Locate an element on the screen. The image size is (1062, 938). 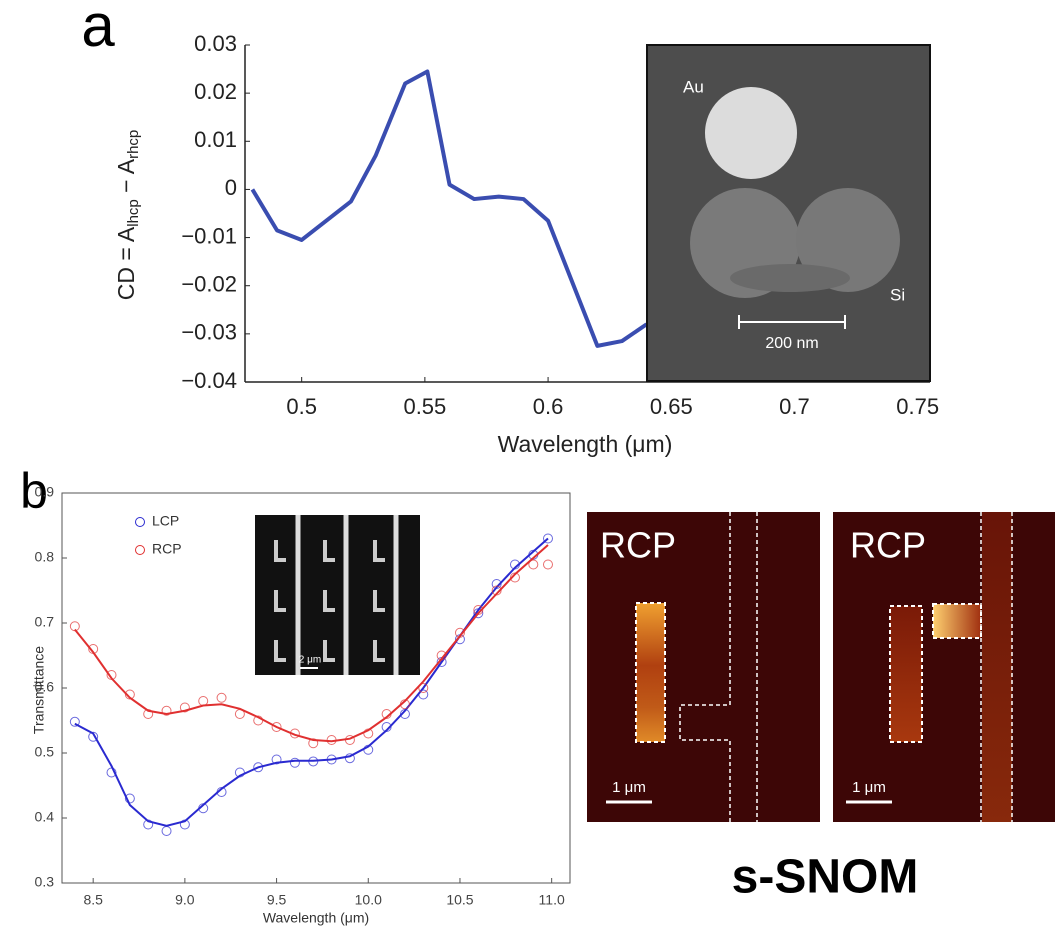
si-particle is located at coordinates (848, 240).